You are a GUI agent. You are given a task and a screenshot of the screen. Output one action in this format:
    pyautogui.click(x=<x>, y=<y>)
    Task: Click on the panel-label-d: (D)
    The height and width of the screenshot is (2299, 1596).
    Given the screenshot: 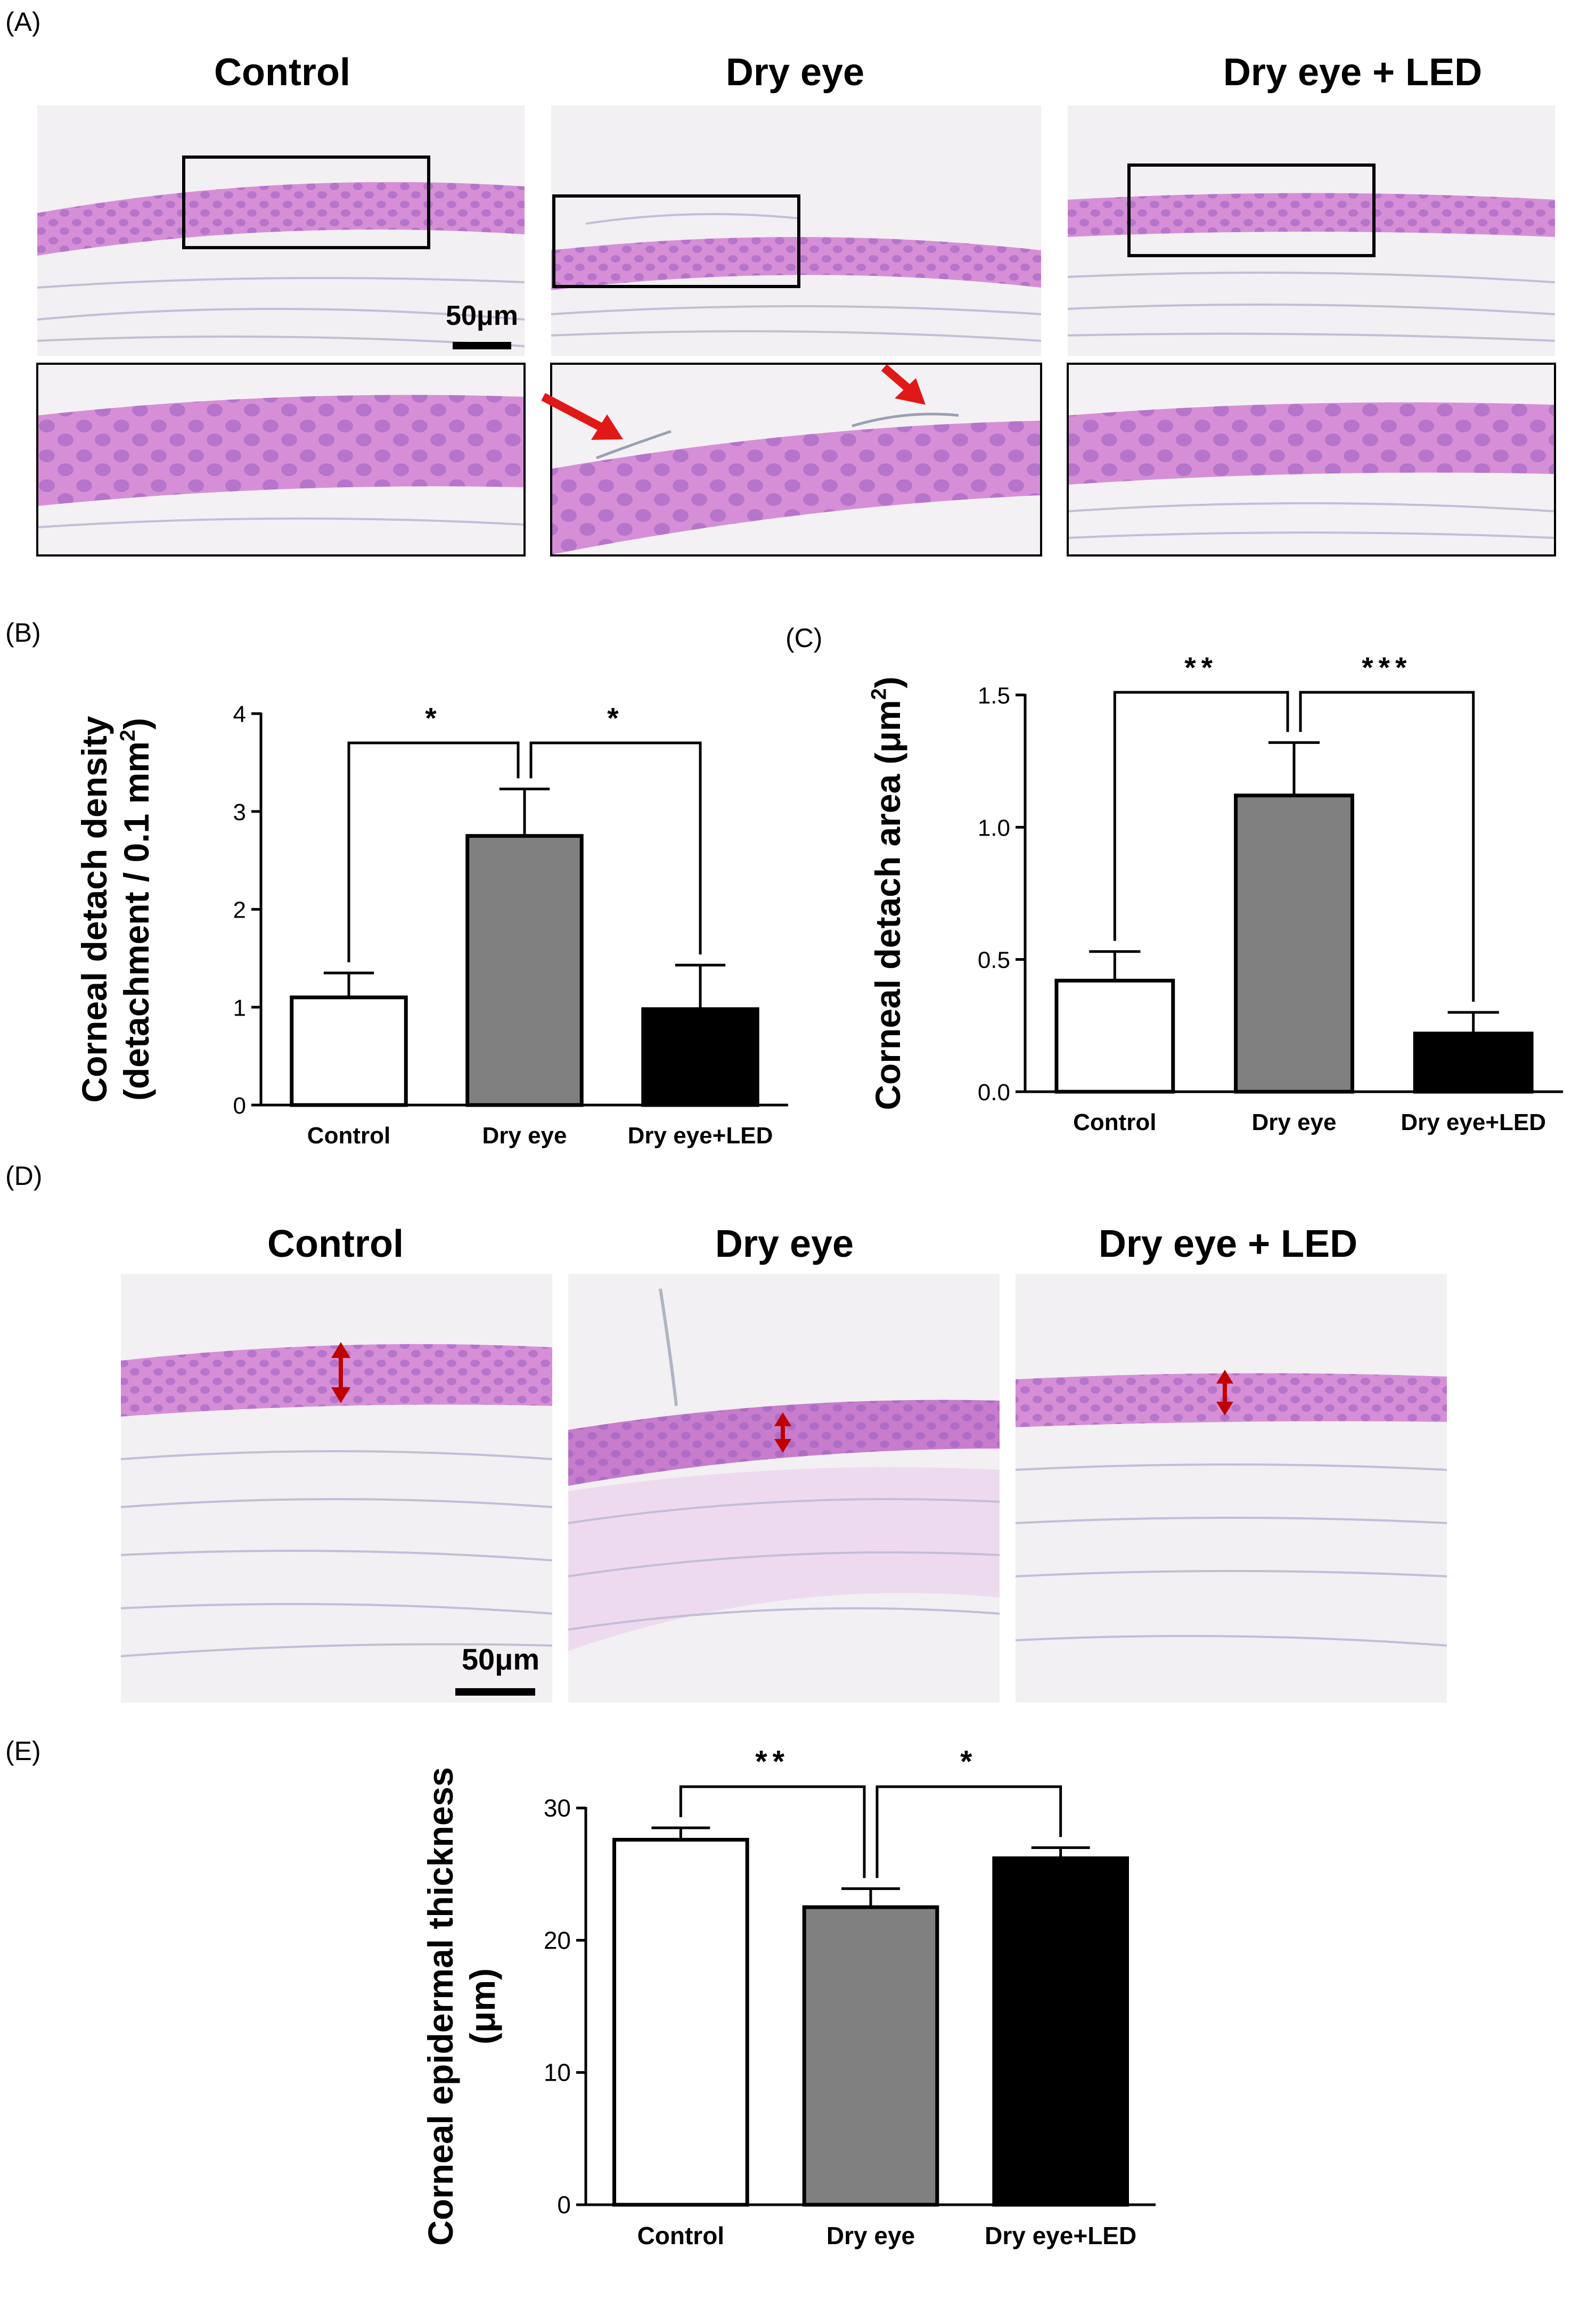 What is the action you would take?
    pyautogui.click(x=23, y=1176)
    